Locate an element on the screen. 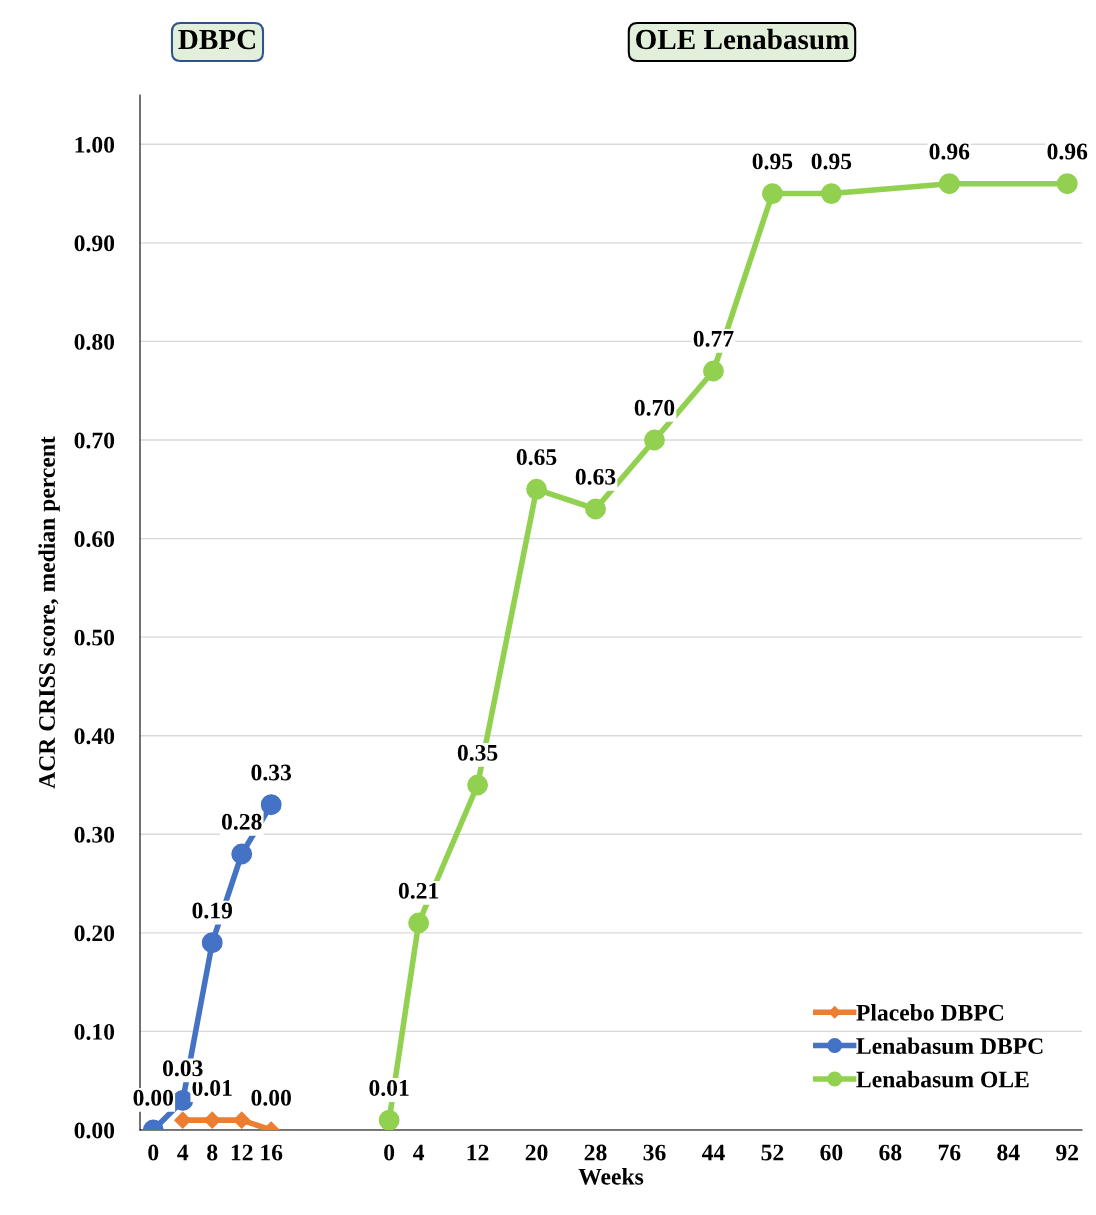 Image resolution: width=1096 pixels, height=1215 pixels. text: DBPC is located at coordinates (216, 39).